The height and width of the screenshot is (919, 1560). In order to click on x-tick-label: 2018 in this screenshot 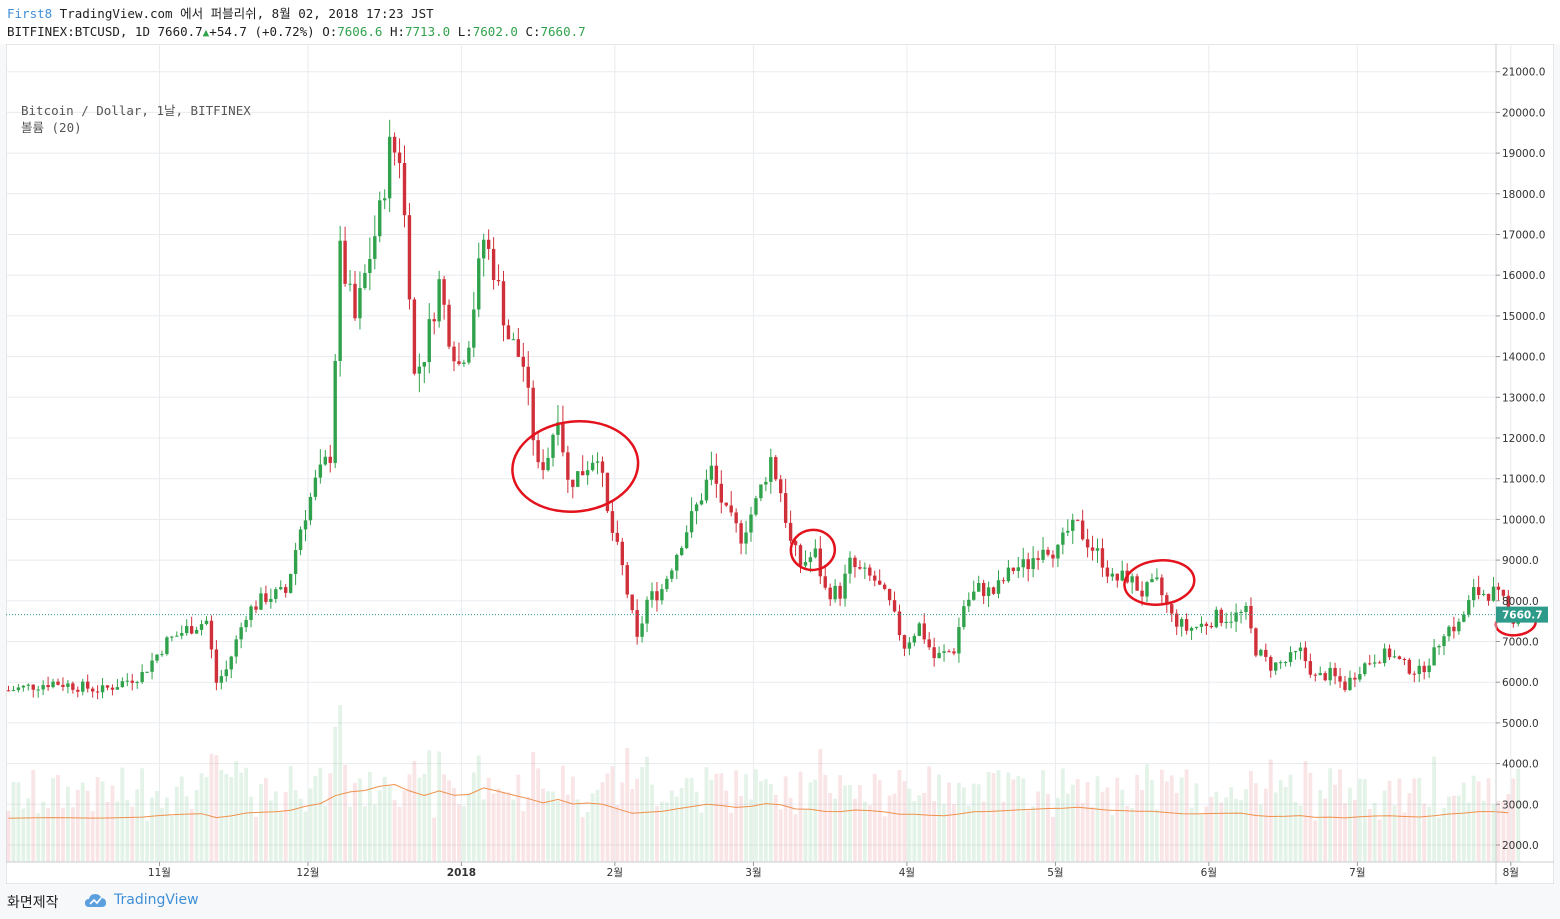, I will do `click(461, 873)`.